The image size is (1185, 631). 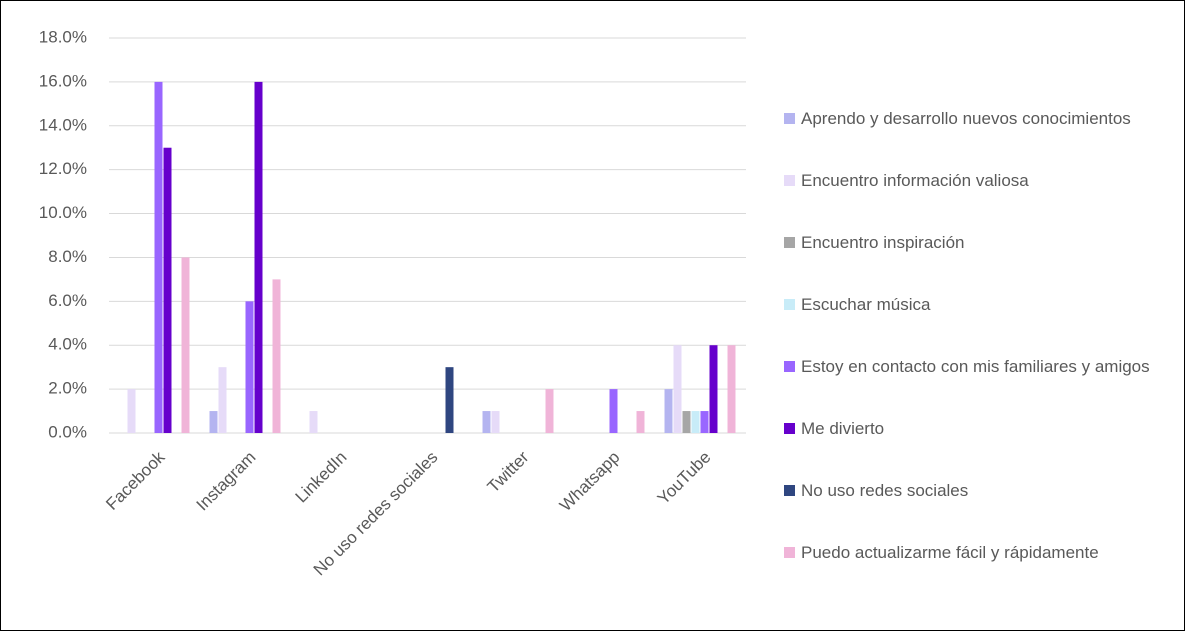 What do you see at coordinates (885, 490) in the screenshot?
I see `legend-label: No uso redes sociales` at bounding box center [885, 490].